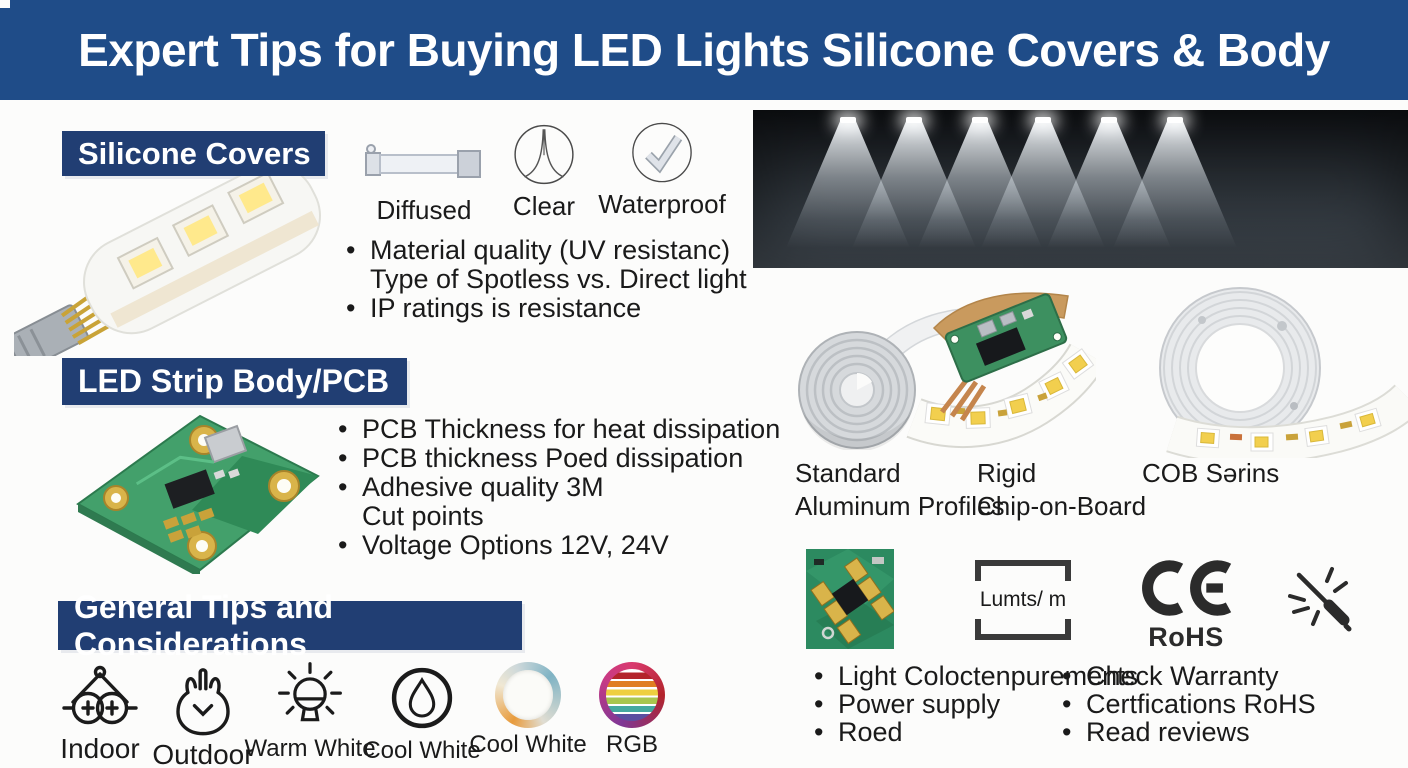  Describe the element at coordinates (423, 161) in the screenshot. I see `diffused-tube-icon` at that location.